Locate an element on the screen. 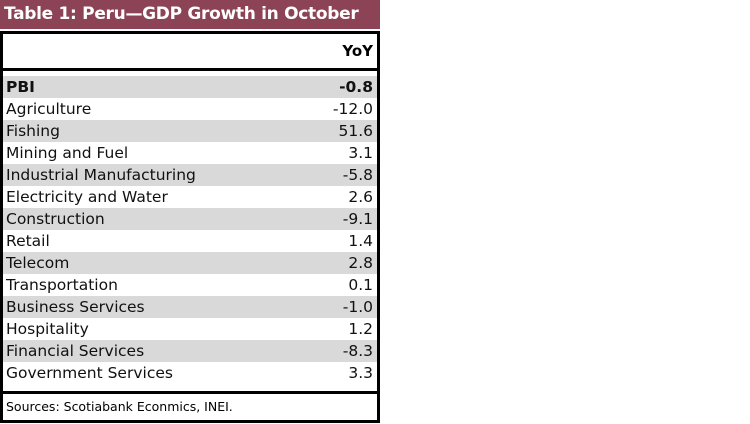  row-value: 2.6 is located at coordinates (360, 197).